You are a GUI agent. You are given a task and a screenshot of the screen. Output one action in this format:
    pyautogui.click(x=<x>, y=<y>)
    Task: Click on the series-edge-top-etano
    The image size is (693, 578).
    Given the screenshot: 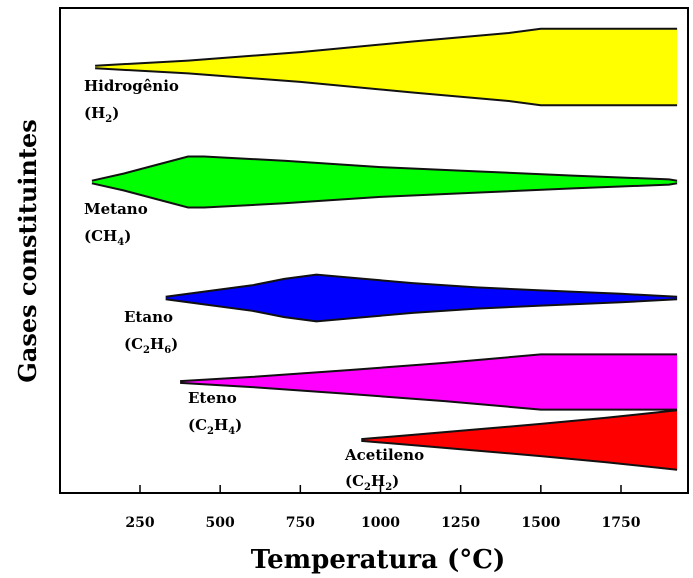 What is the action you would take?
    pyautogui.click(x=421, y=285)
    